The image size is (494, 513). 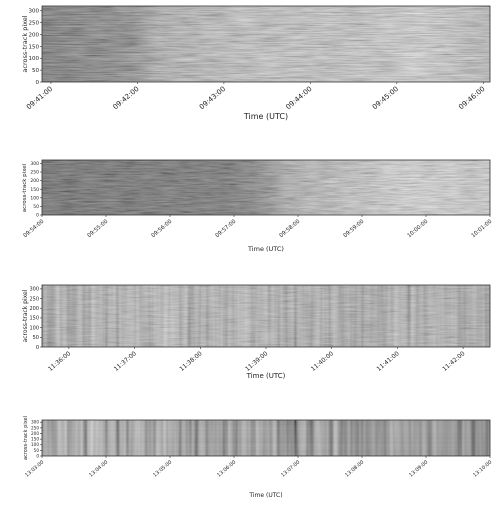 I want to click on x-tick-label: 11:41:00, so click(x=388, y=361).